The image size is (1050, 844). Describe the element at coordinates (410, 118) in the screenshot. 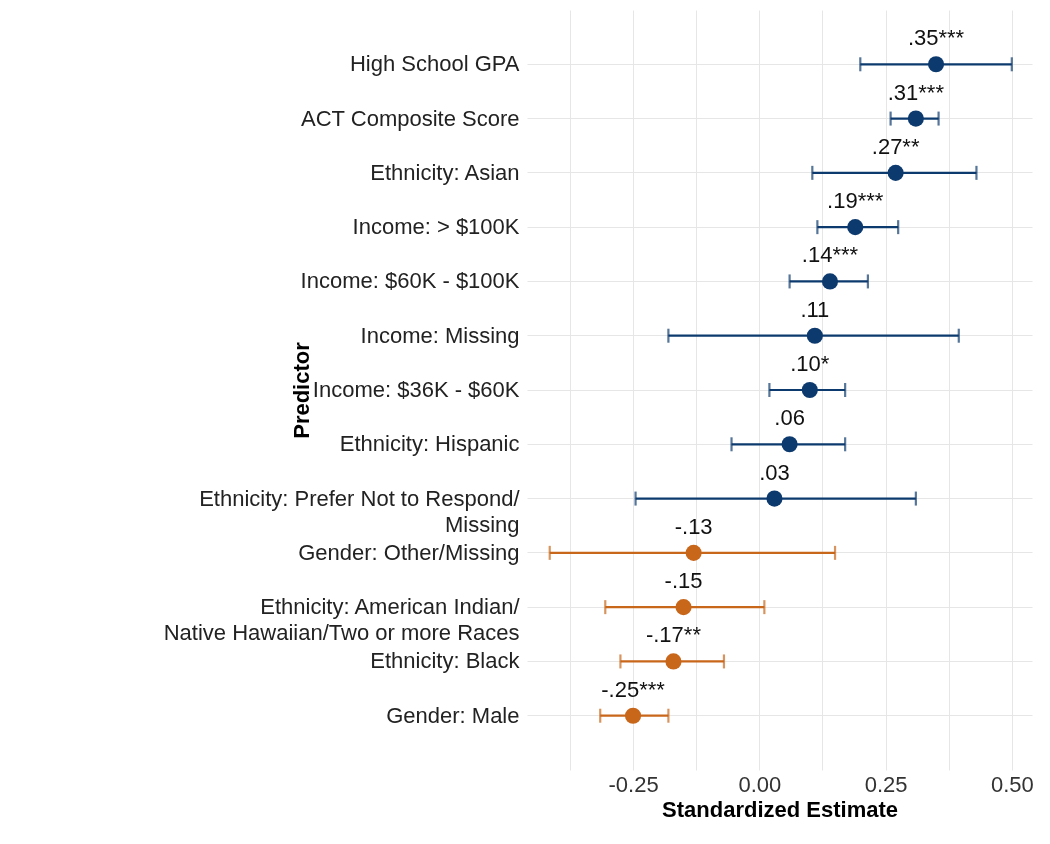

I see `y-tick-label: ACT Composite Score` at that location.